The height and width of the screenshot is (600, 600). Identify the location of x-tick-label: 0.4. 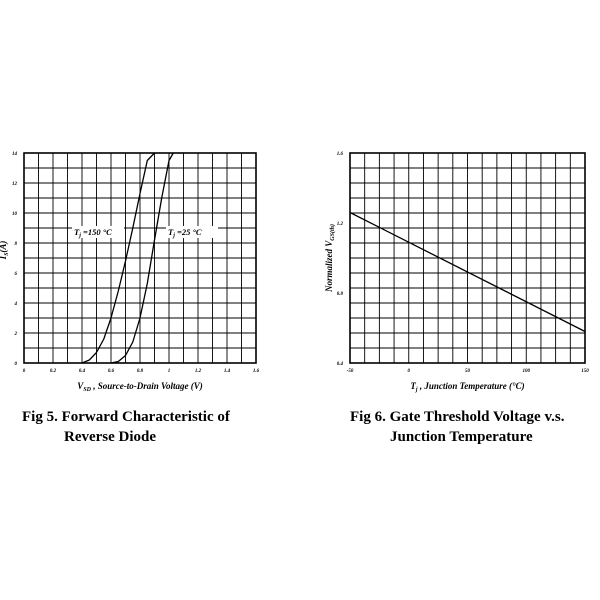
(82, 371).